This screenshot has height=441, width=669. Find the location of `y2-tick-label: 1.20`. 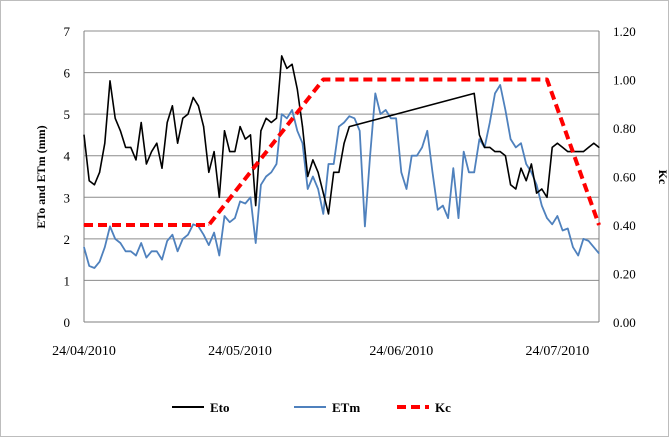

y2-tick-label: 1.20 is located at coordinates (624, 31).